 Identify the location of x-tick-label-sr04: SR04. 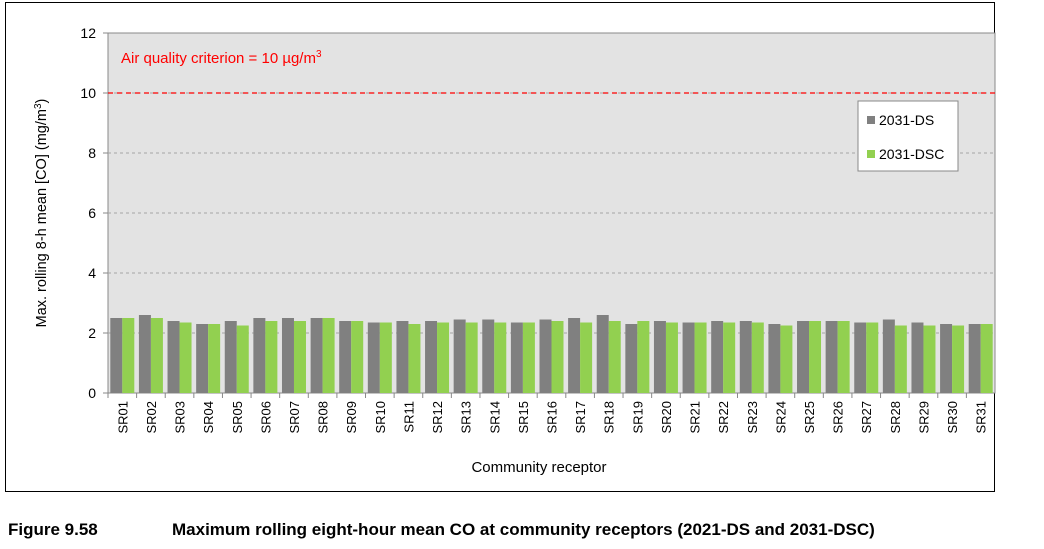
(208, 417).